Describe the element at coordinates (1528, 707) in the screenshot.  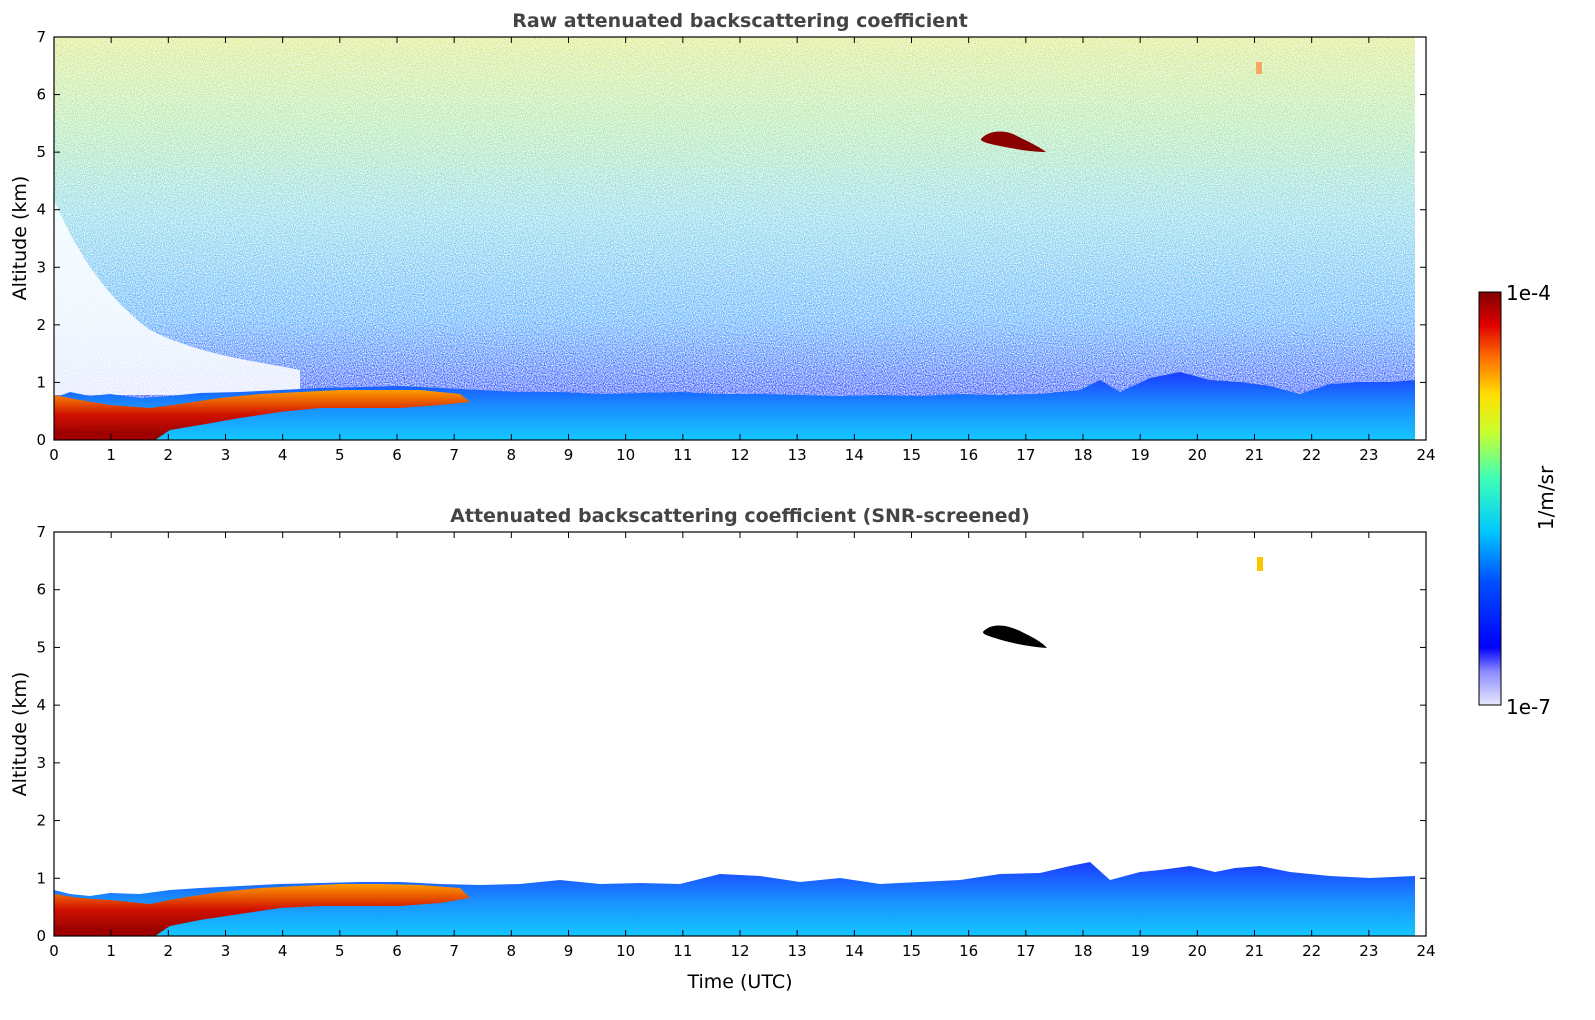
I see `colorbar-min-label: 1e-7` at that location.